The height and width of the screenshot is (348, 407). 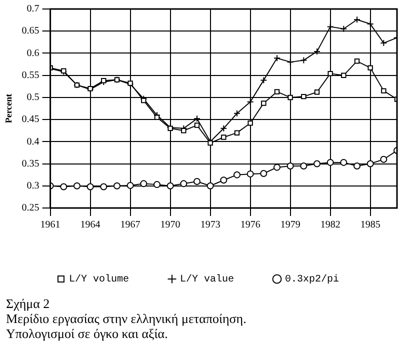 I want to click on x-tick-label: 1970, so click(x=170, y=225).